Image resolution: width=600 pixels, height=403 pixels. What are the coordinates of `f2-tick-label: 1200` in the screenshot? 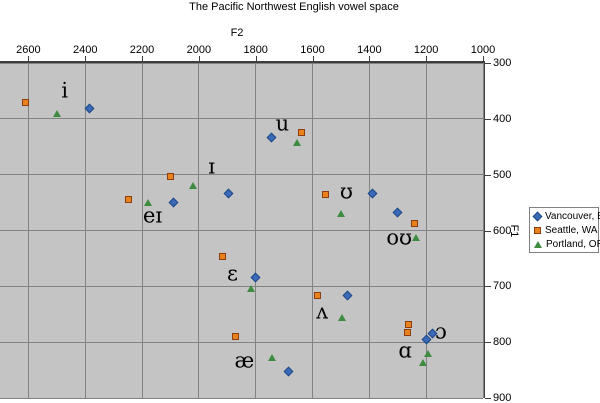 It's located at (426, 50).